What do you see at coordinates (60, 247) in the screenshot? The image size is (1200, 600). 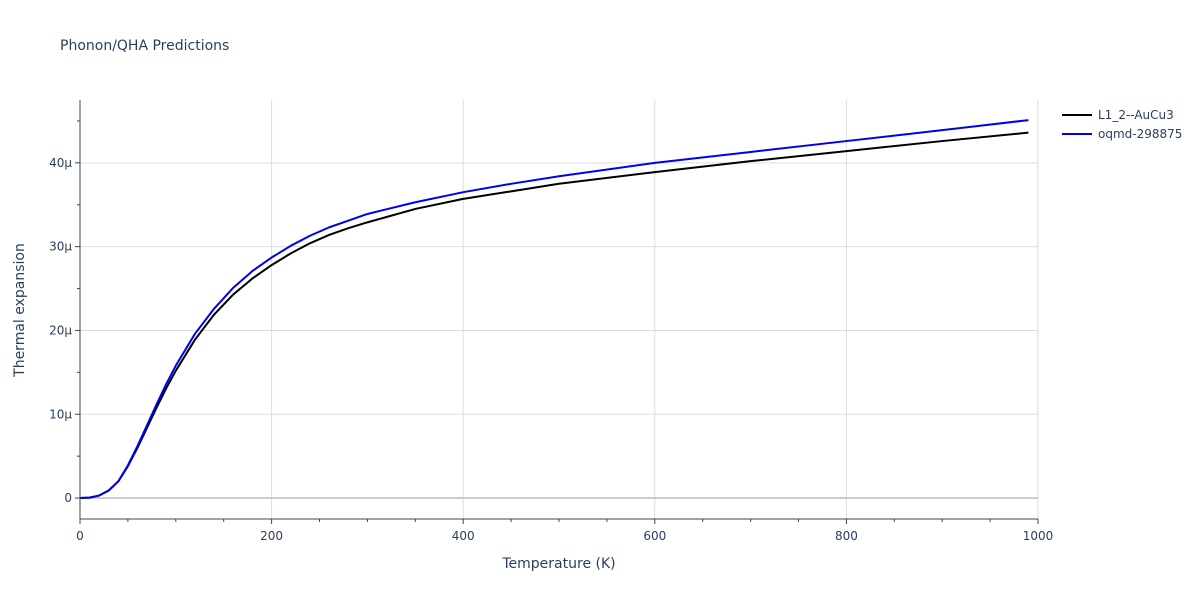 I see `y-tick-label: 30μ` at bounding box center [60, 247].